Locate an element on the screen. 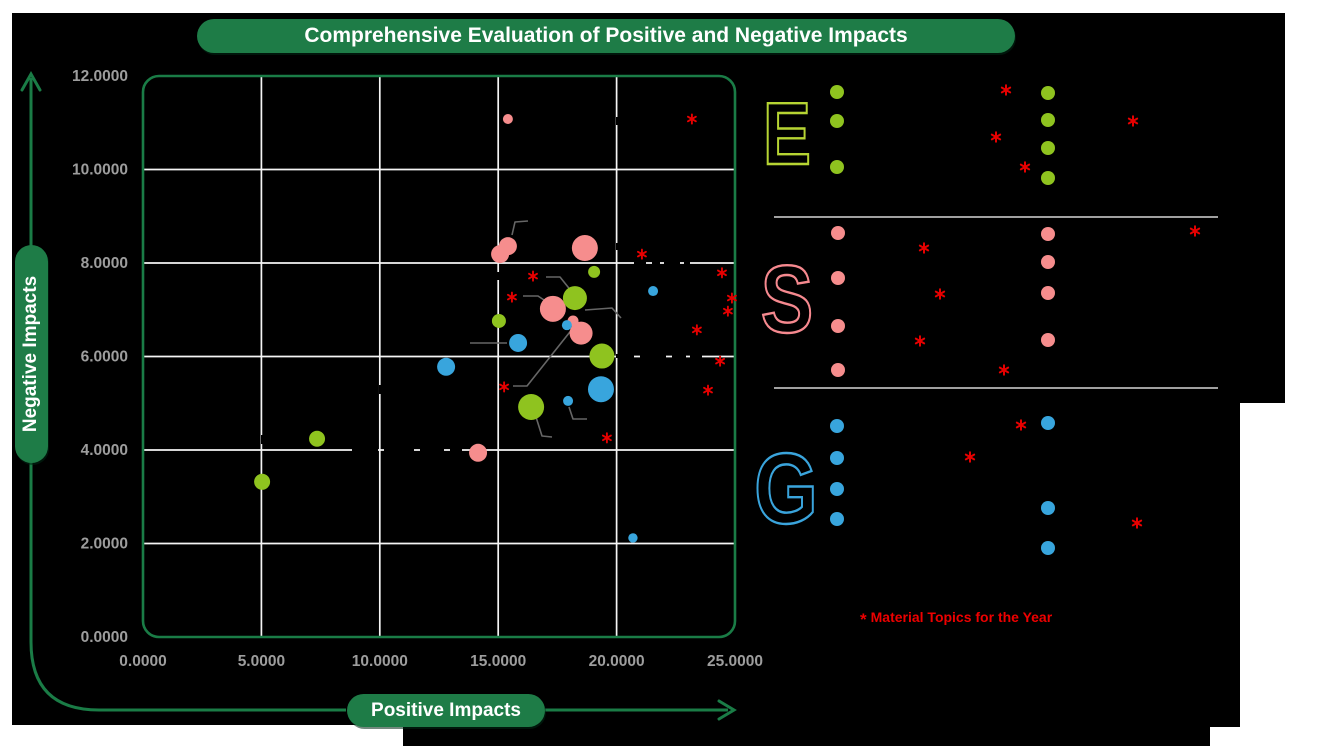 The height and width of the screenshot is (746, 1320). x-tick-label: 0.0000 is located at coordinates (142, 661).